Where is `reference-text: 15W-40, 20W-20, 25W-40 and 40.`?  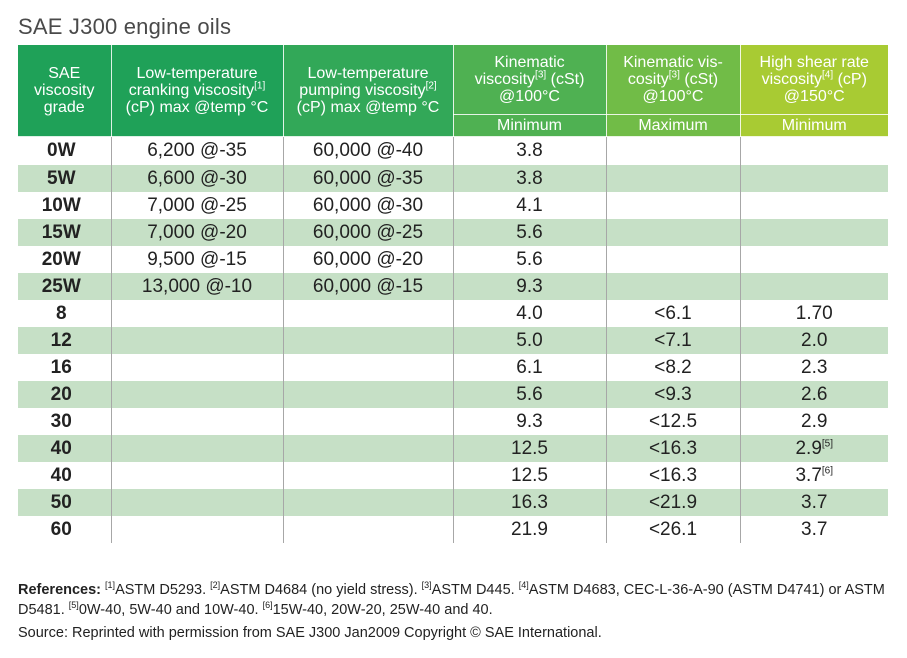 reference-text: 15W-40, 20W-20, 25W-40 and 40. is located at coordinates (382, 610).